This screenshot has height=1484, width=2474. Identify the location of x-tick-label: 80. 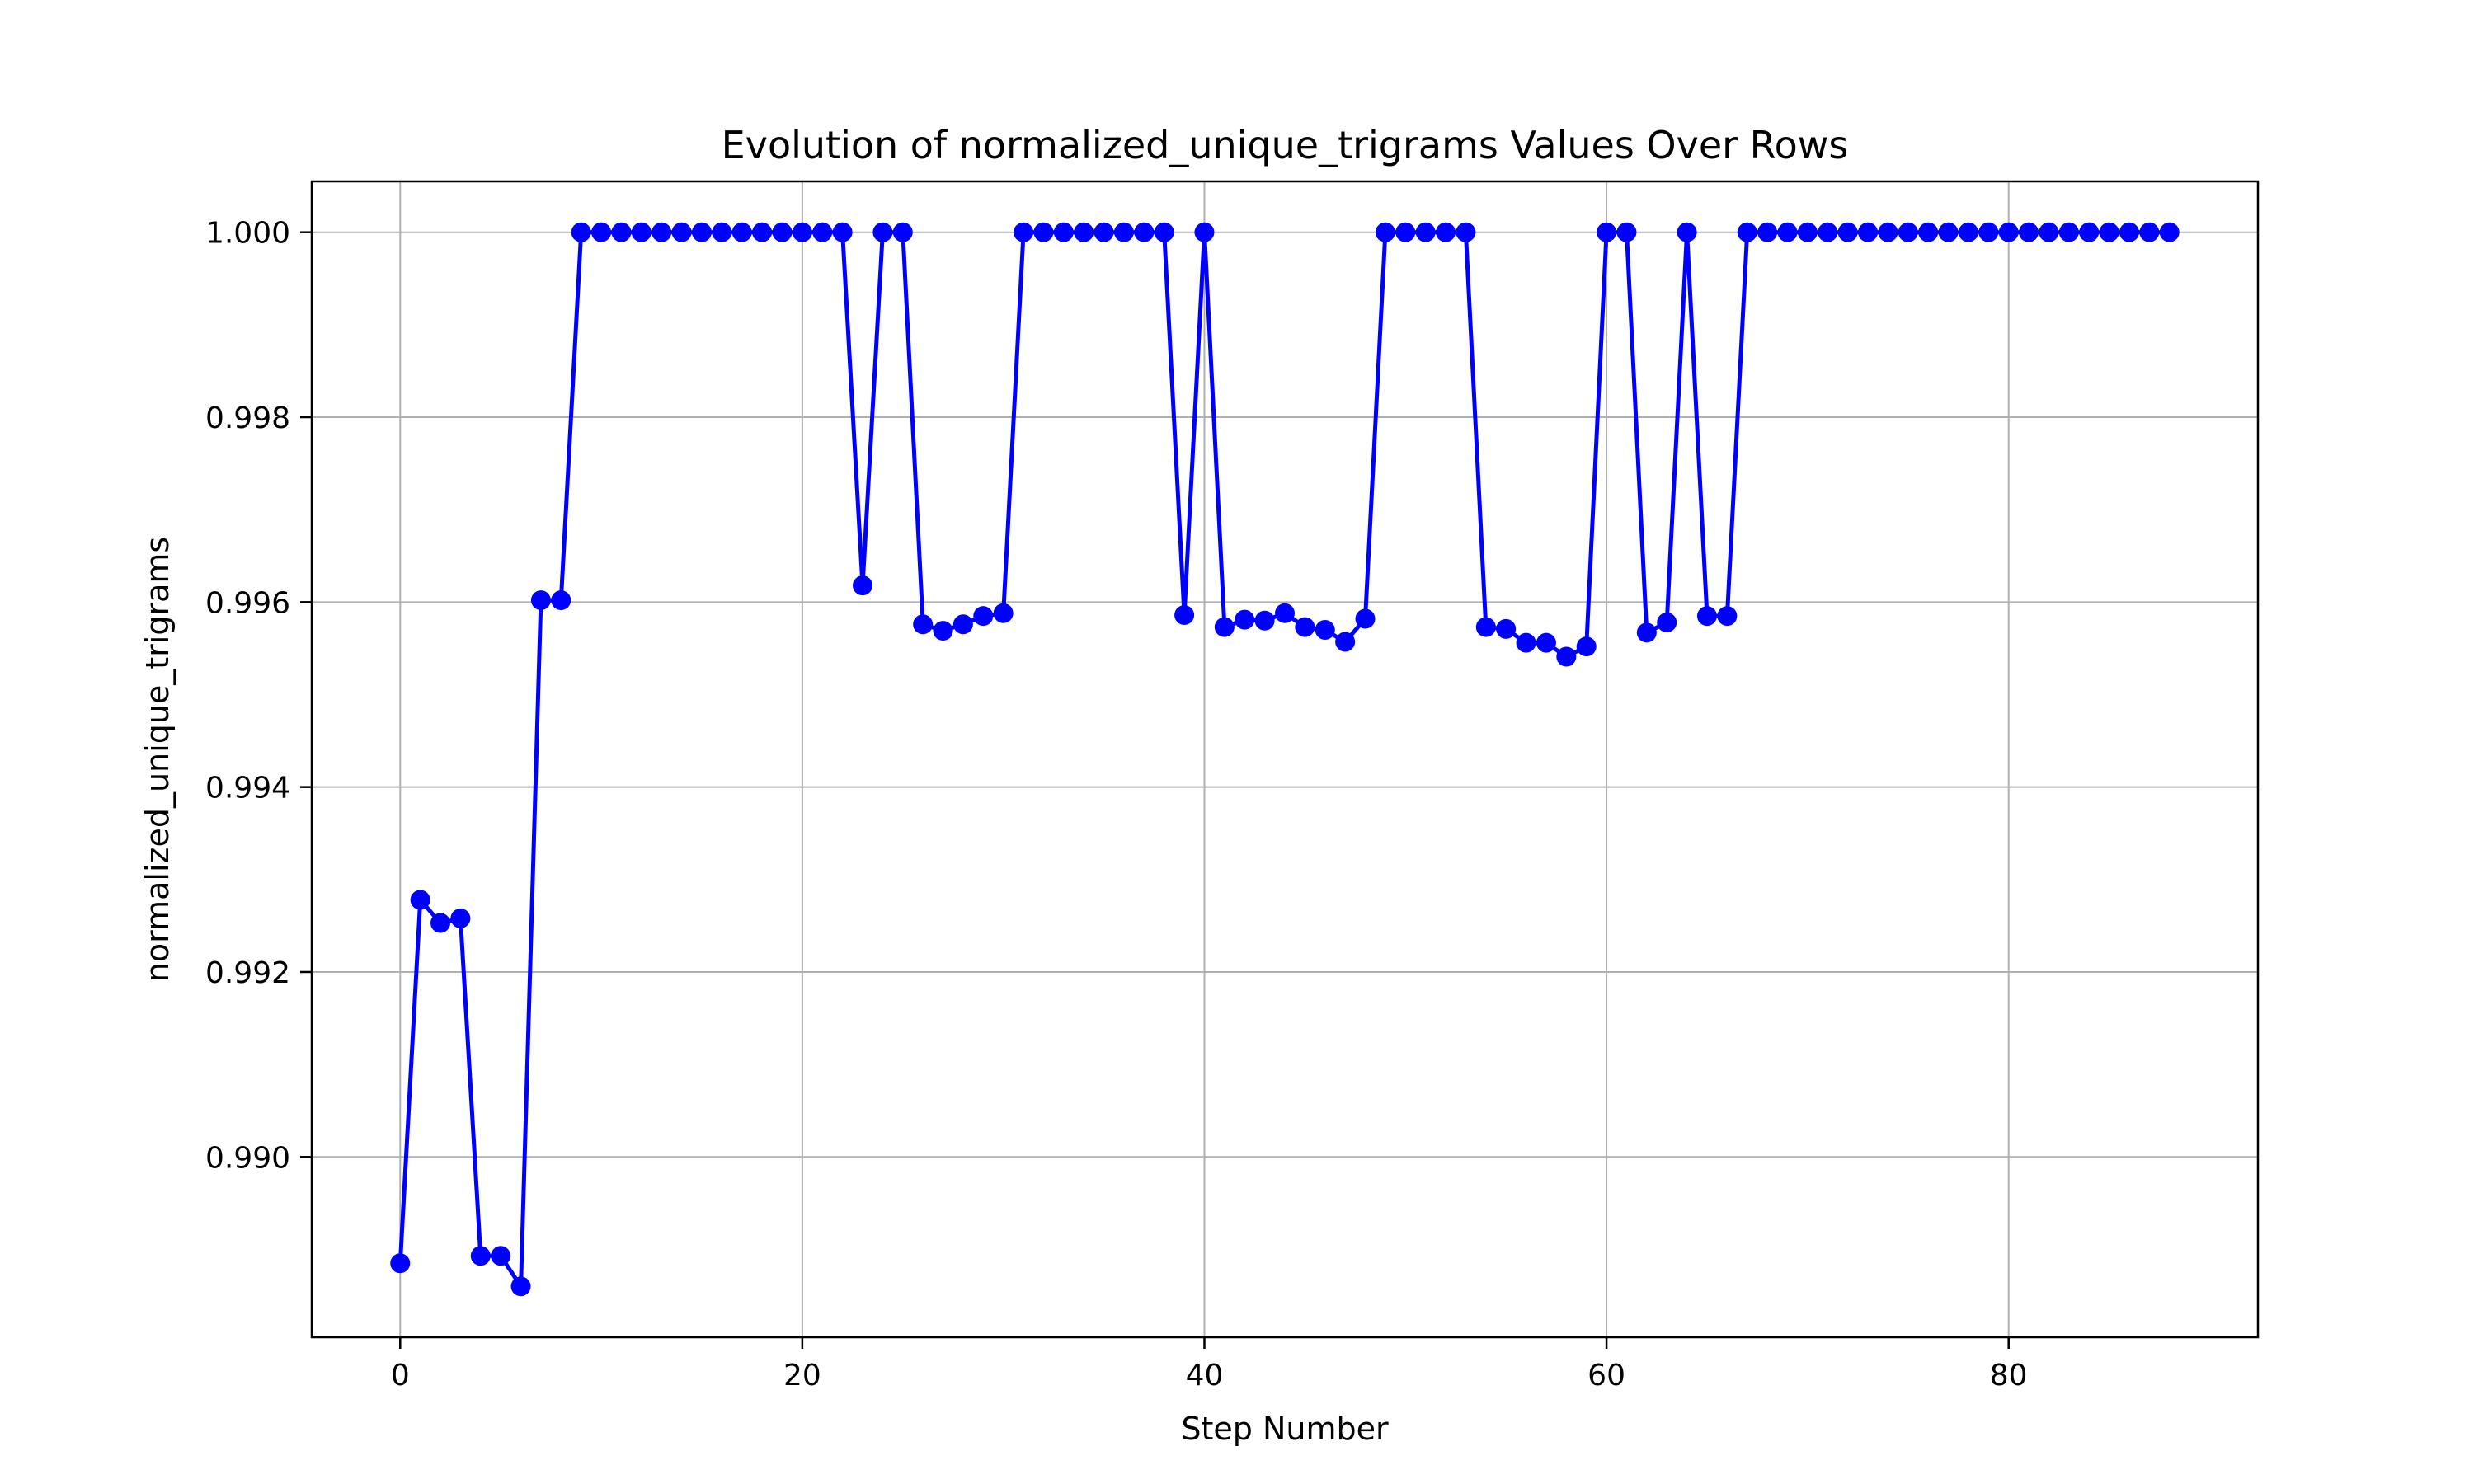
(2009, 1375).